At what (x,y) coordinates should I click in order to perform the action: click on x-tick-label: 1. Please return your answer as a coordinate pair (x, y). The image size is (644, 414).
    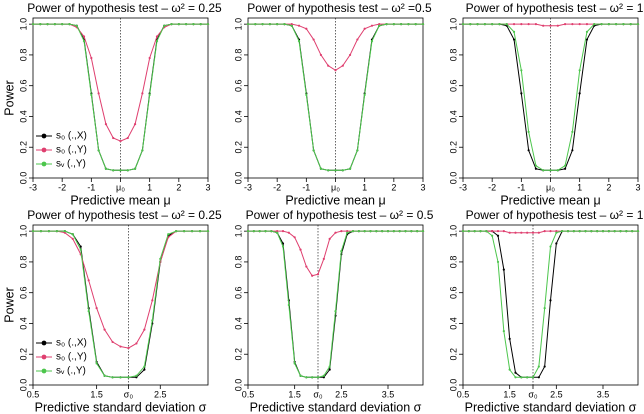
    Looking at the image, I should click on (149, 187).